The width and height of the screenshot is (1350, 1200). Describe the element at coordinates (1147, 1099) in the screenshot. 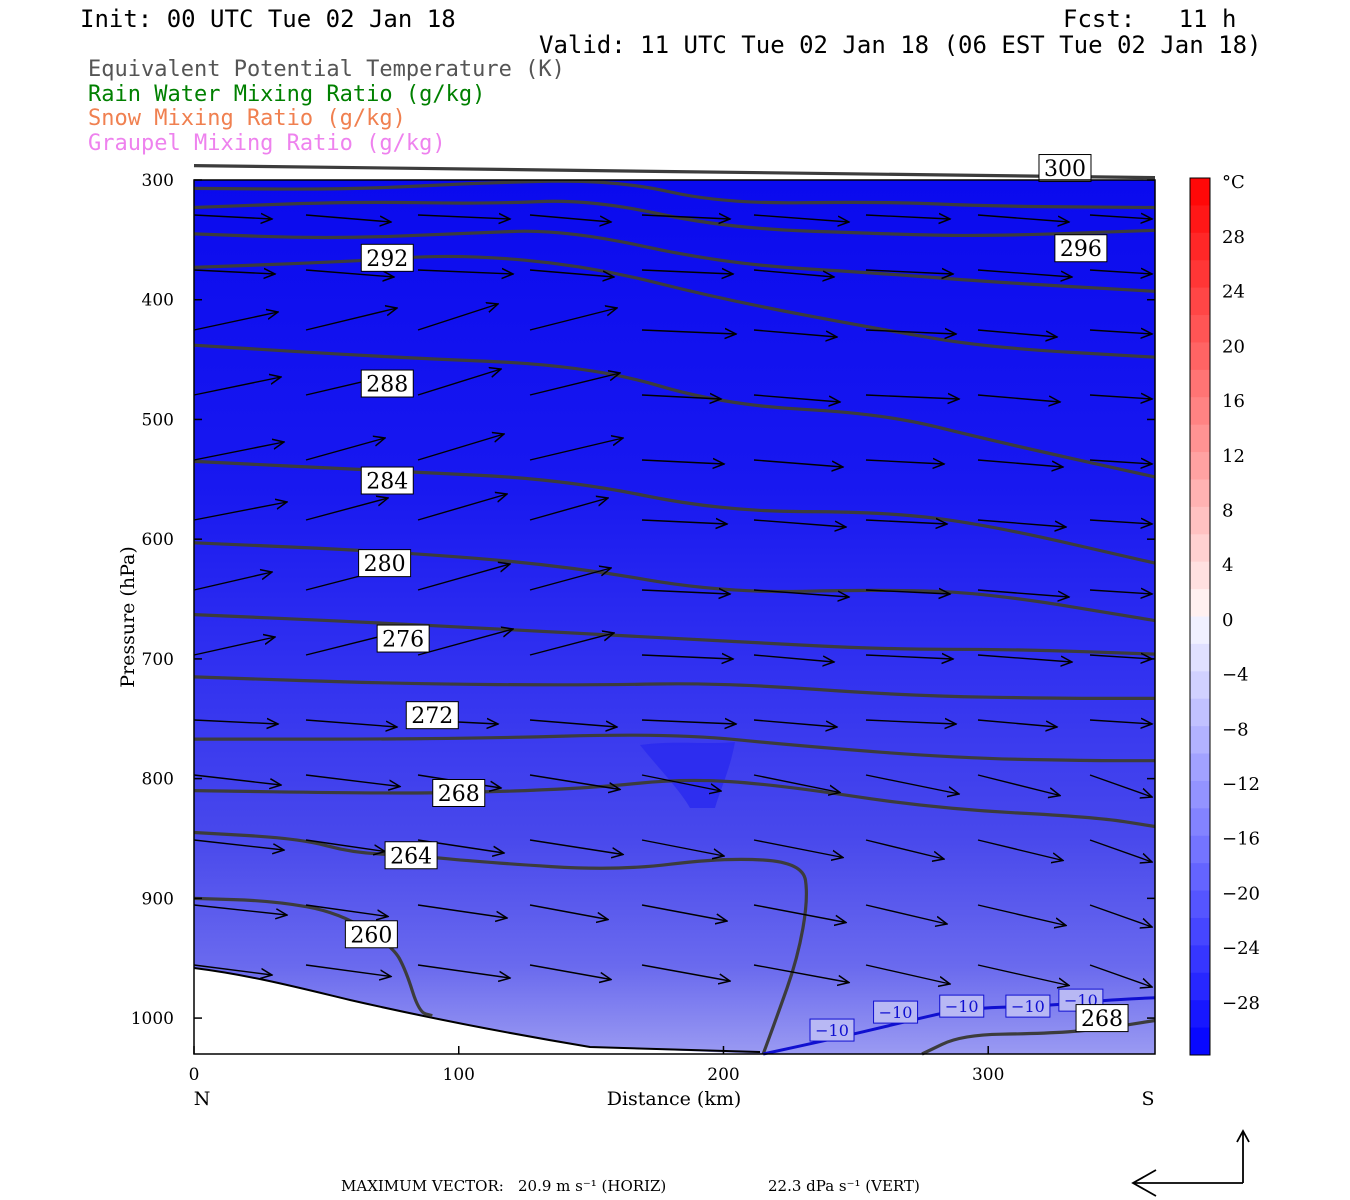

I see `endpoint-south: S` at that location.